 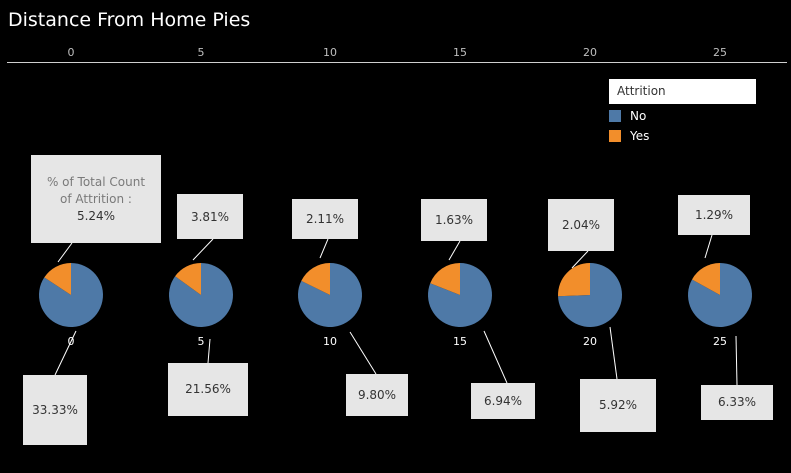 I want to click on pie-category-label-20: 20, so click(x=590, y=341).